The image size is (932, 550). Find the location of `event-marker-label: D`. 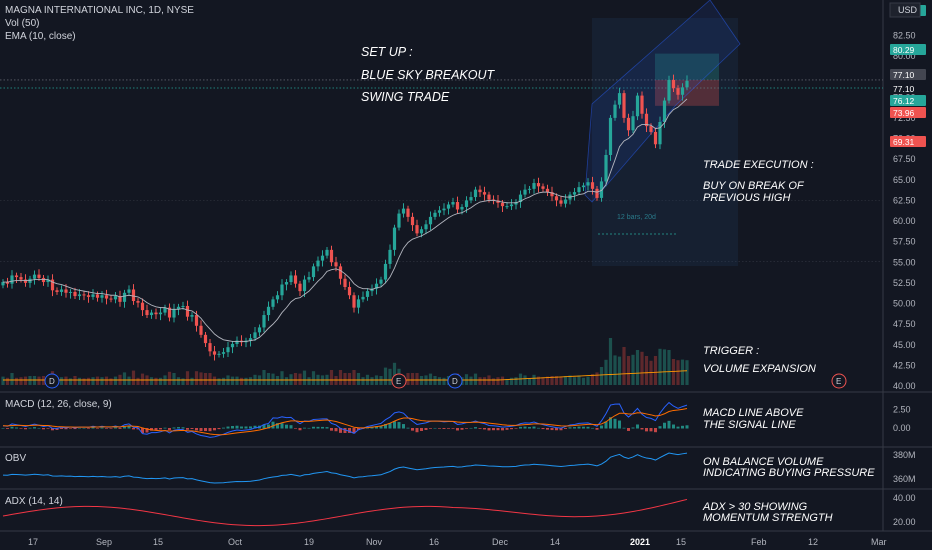

event-marker-label: D is located at coordinates (52, 381).